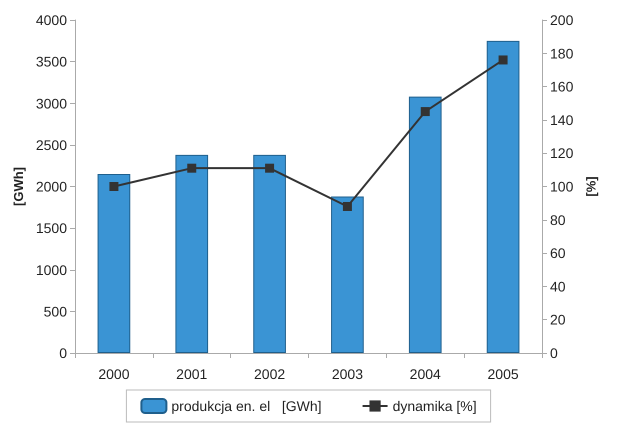 This screenshot has height=430, width=617. What do you see at coordinates (52, 228) in the screenshot?
I see `y-tick-label: 1500` at bounding box center [52, 228].